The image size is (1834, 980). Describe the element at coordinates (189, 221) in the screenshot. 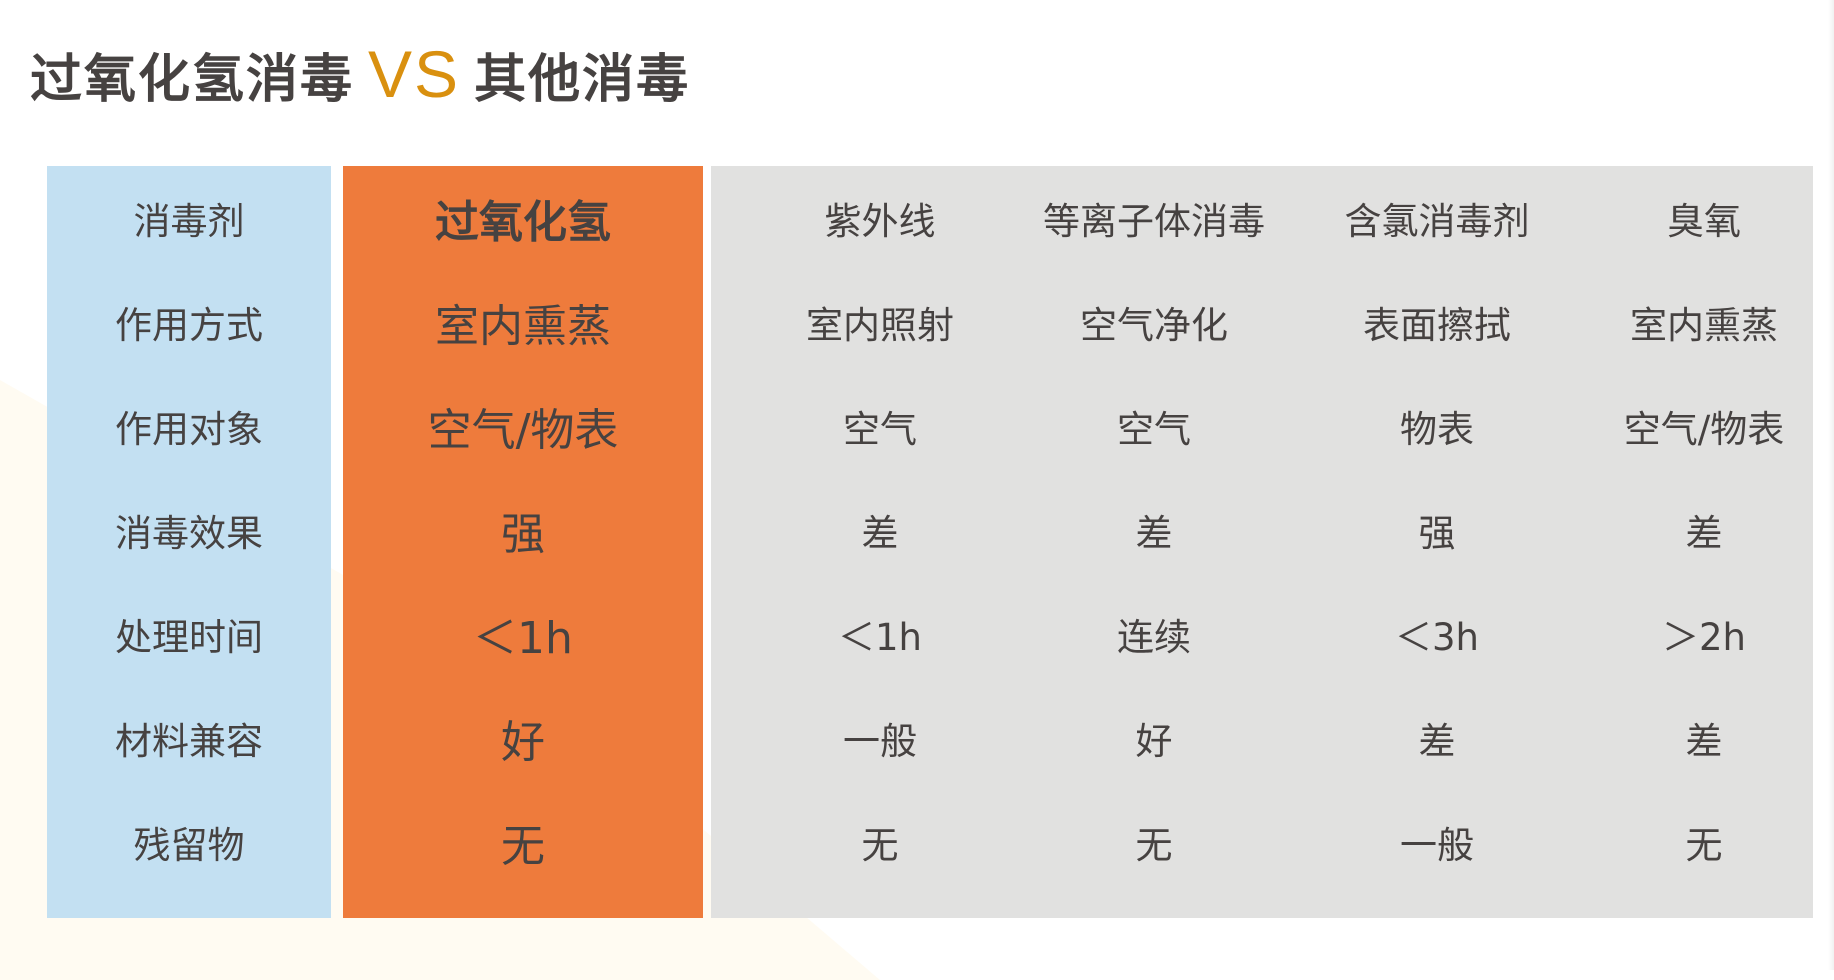

I see `row-label: 消毒剂` at that location.